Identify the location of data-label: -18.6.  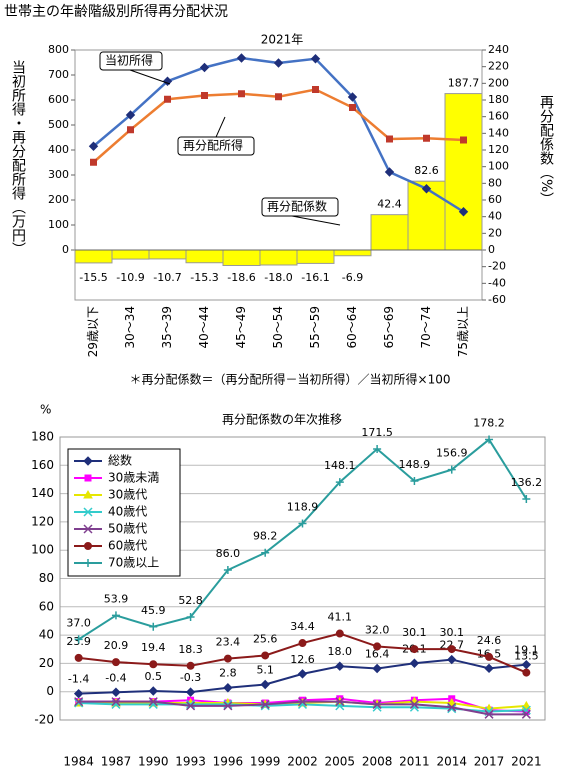
(241, 277).